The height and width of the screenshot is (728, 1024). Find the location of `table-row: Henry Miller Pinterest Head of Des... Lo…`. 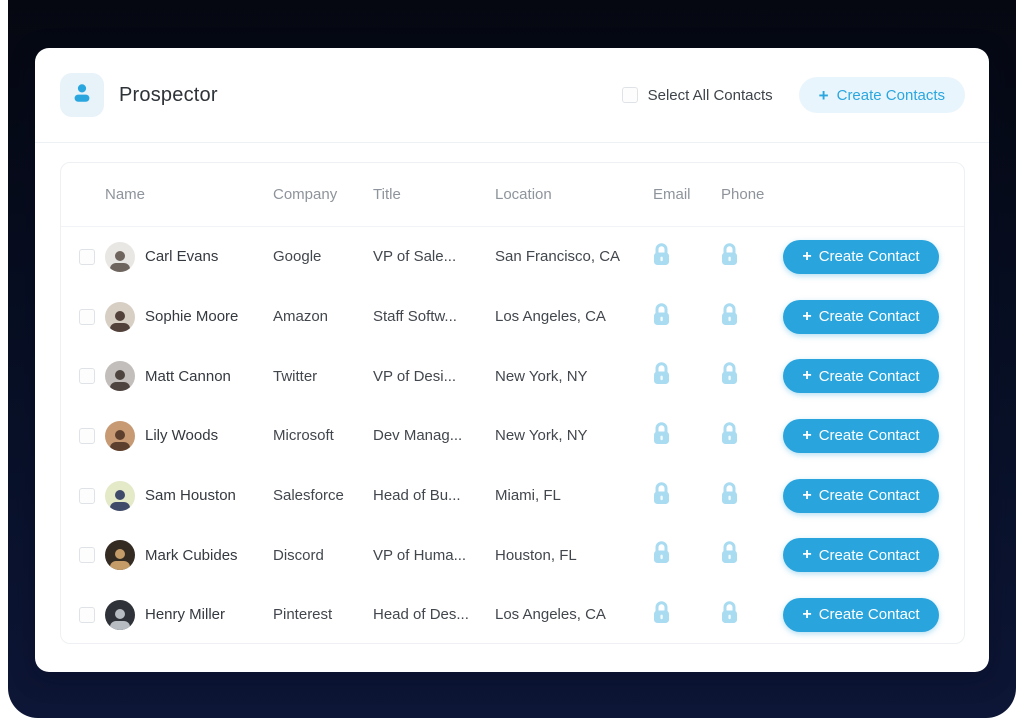

table-row: Henry Miller Pinterest Head of Des... Lo… is located at coordinates (512, 614).